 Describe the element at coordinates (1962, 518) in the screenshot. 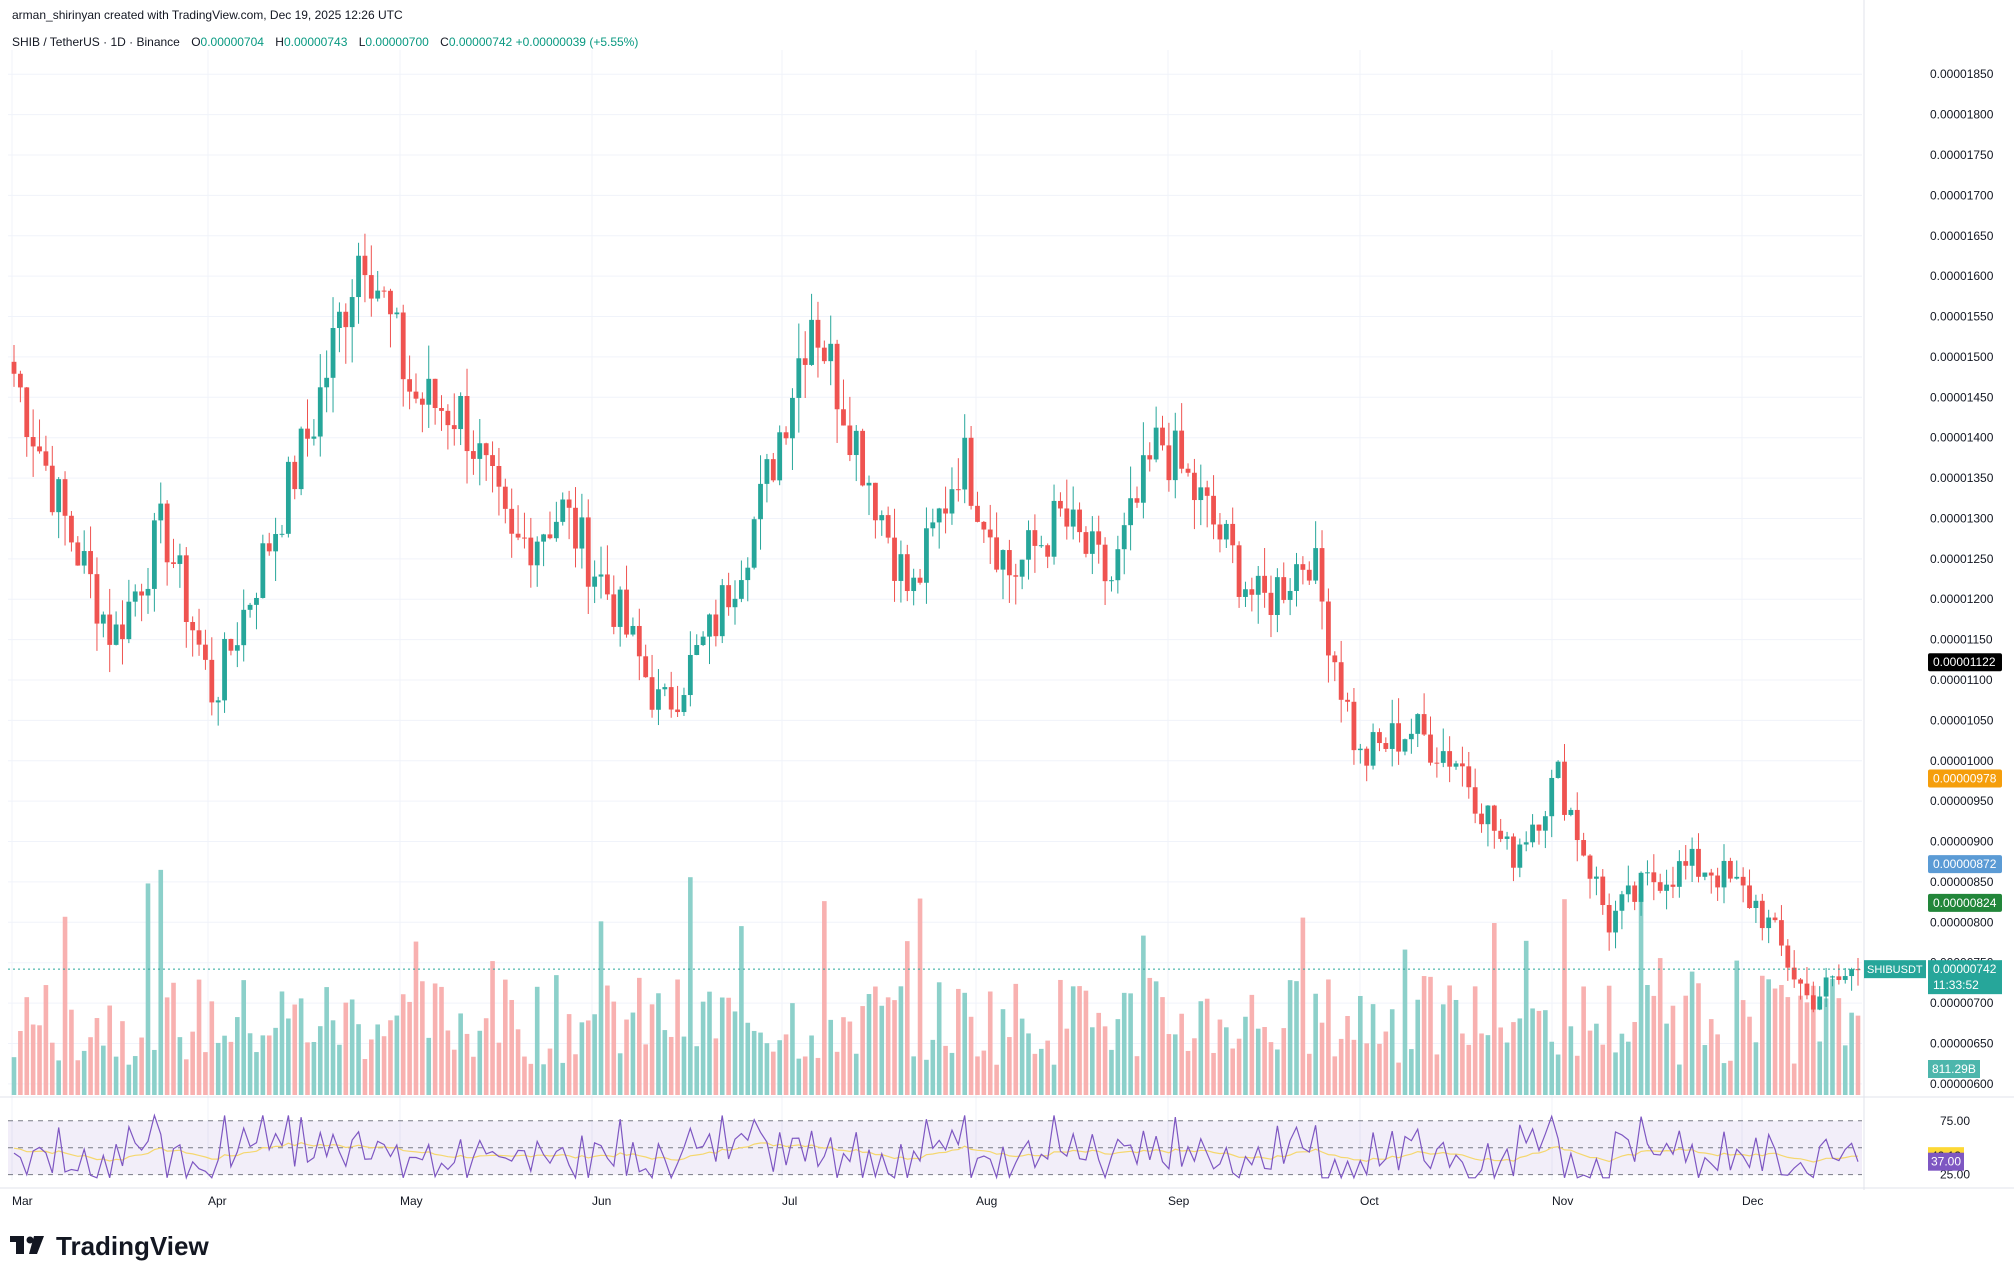

I see `price-tick-label: 0.00001300` at that location.